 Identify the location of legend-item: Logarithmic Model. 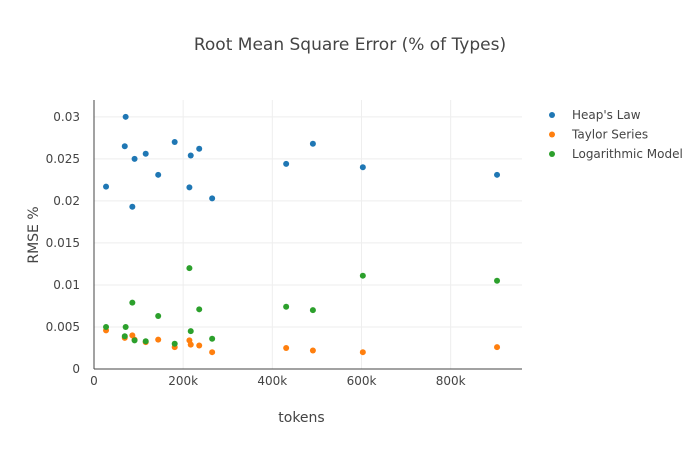
(616, 154).